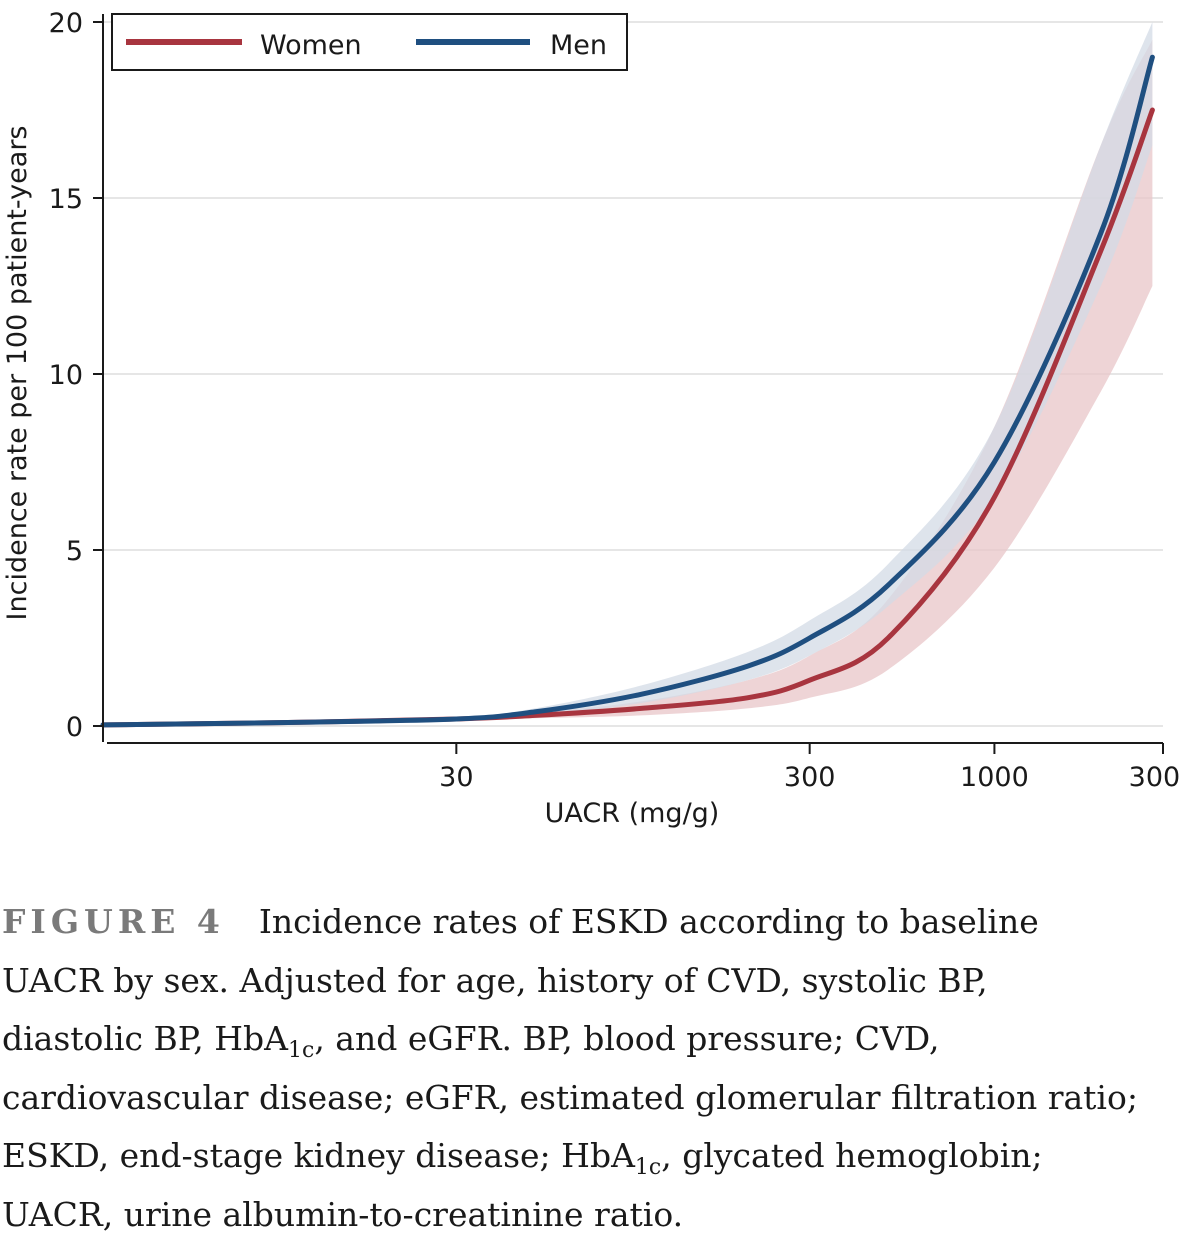 The image size is (1181, 1244). Describe the element at coordinates (113, 921) in the screenshot. I see `figure-label: FIGURE 4` at that location.